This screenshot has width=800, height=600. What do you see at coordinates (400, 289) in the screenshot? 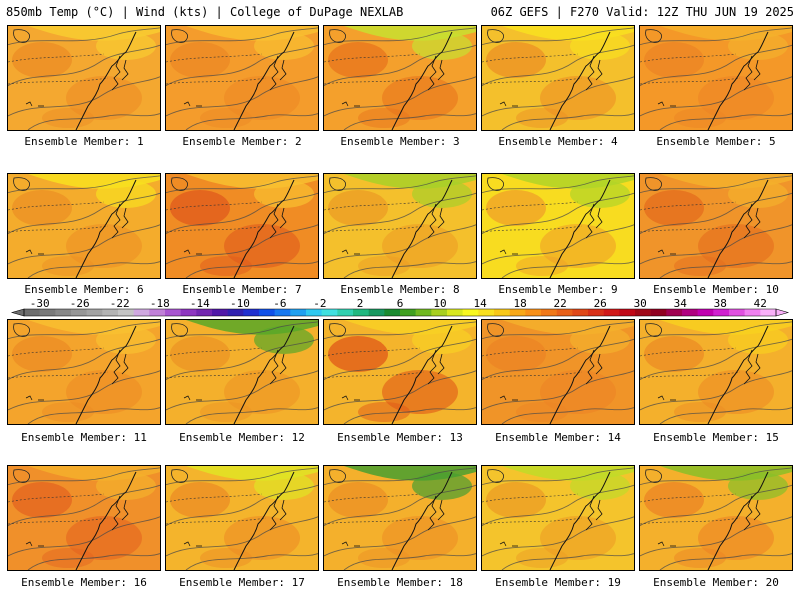
I see `ensemble-member-label: Ensemble Member: 8` at bounding box center [400, 289].